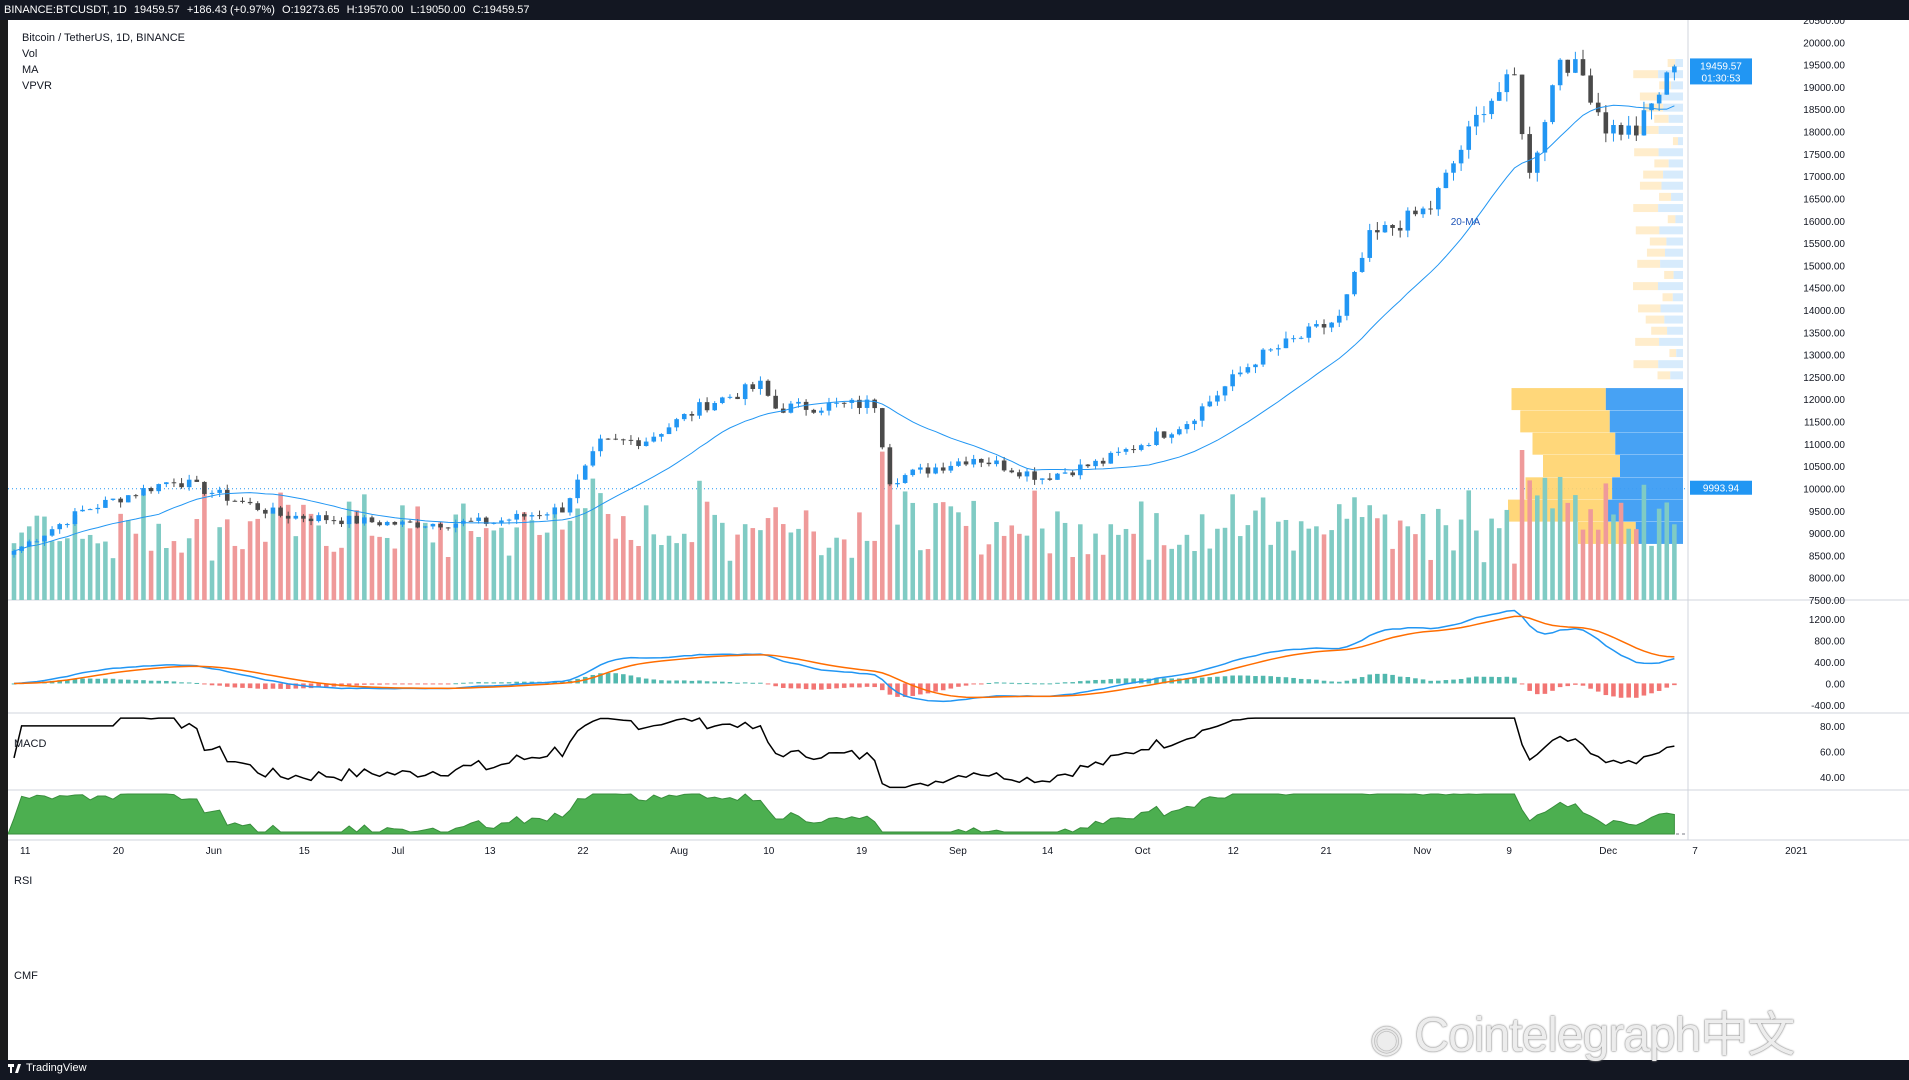 This screenshot has width=1909, height=1080. What do you see at coordinates (1695, 851) in the screenshot?
I see `time-tick-label: 7` at bounding box center [1695, 851].